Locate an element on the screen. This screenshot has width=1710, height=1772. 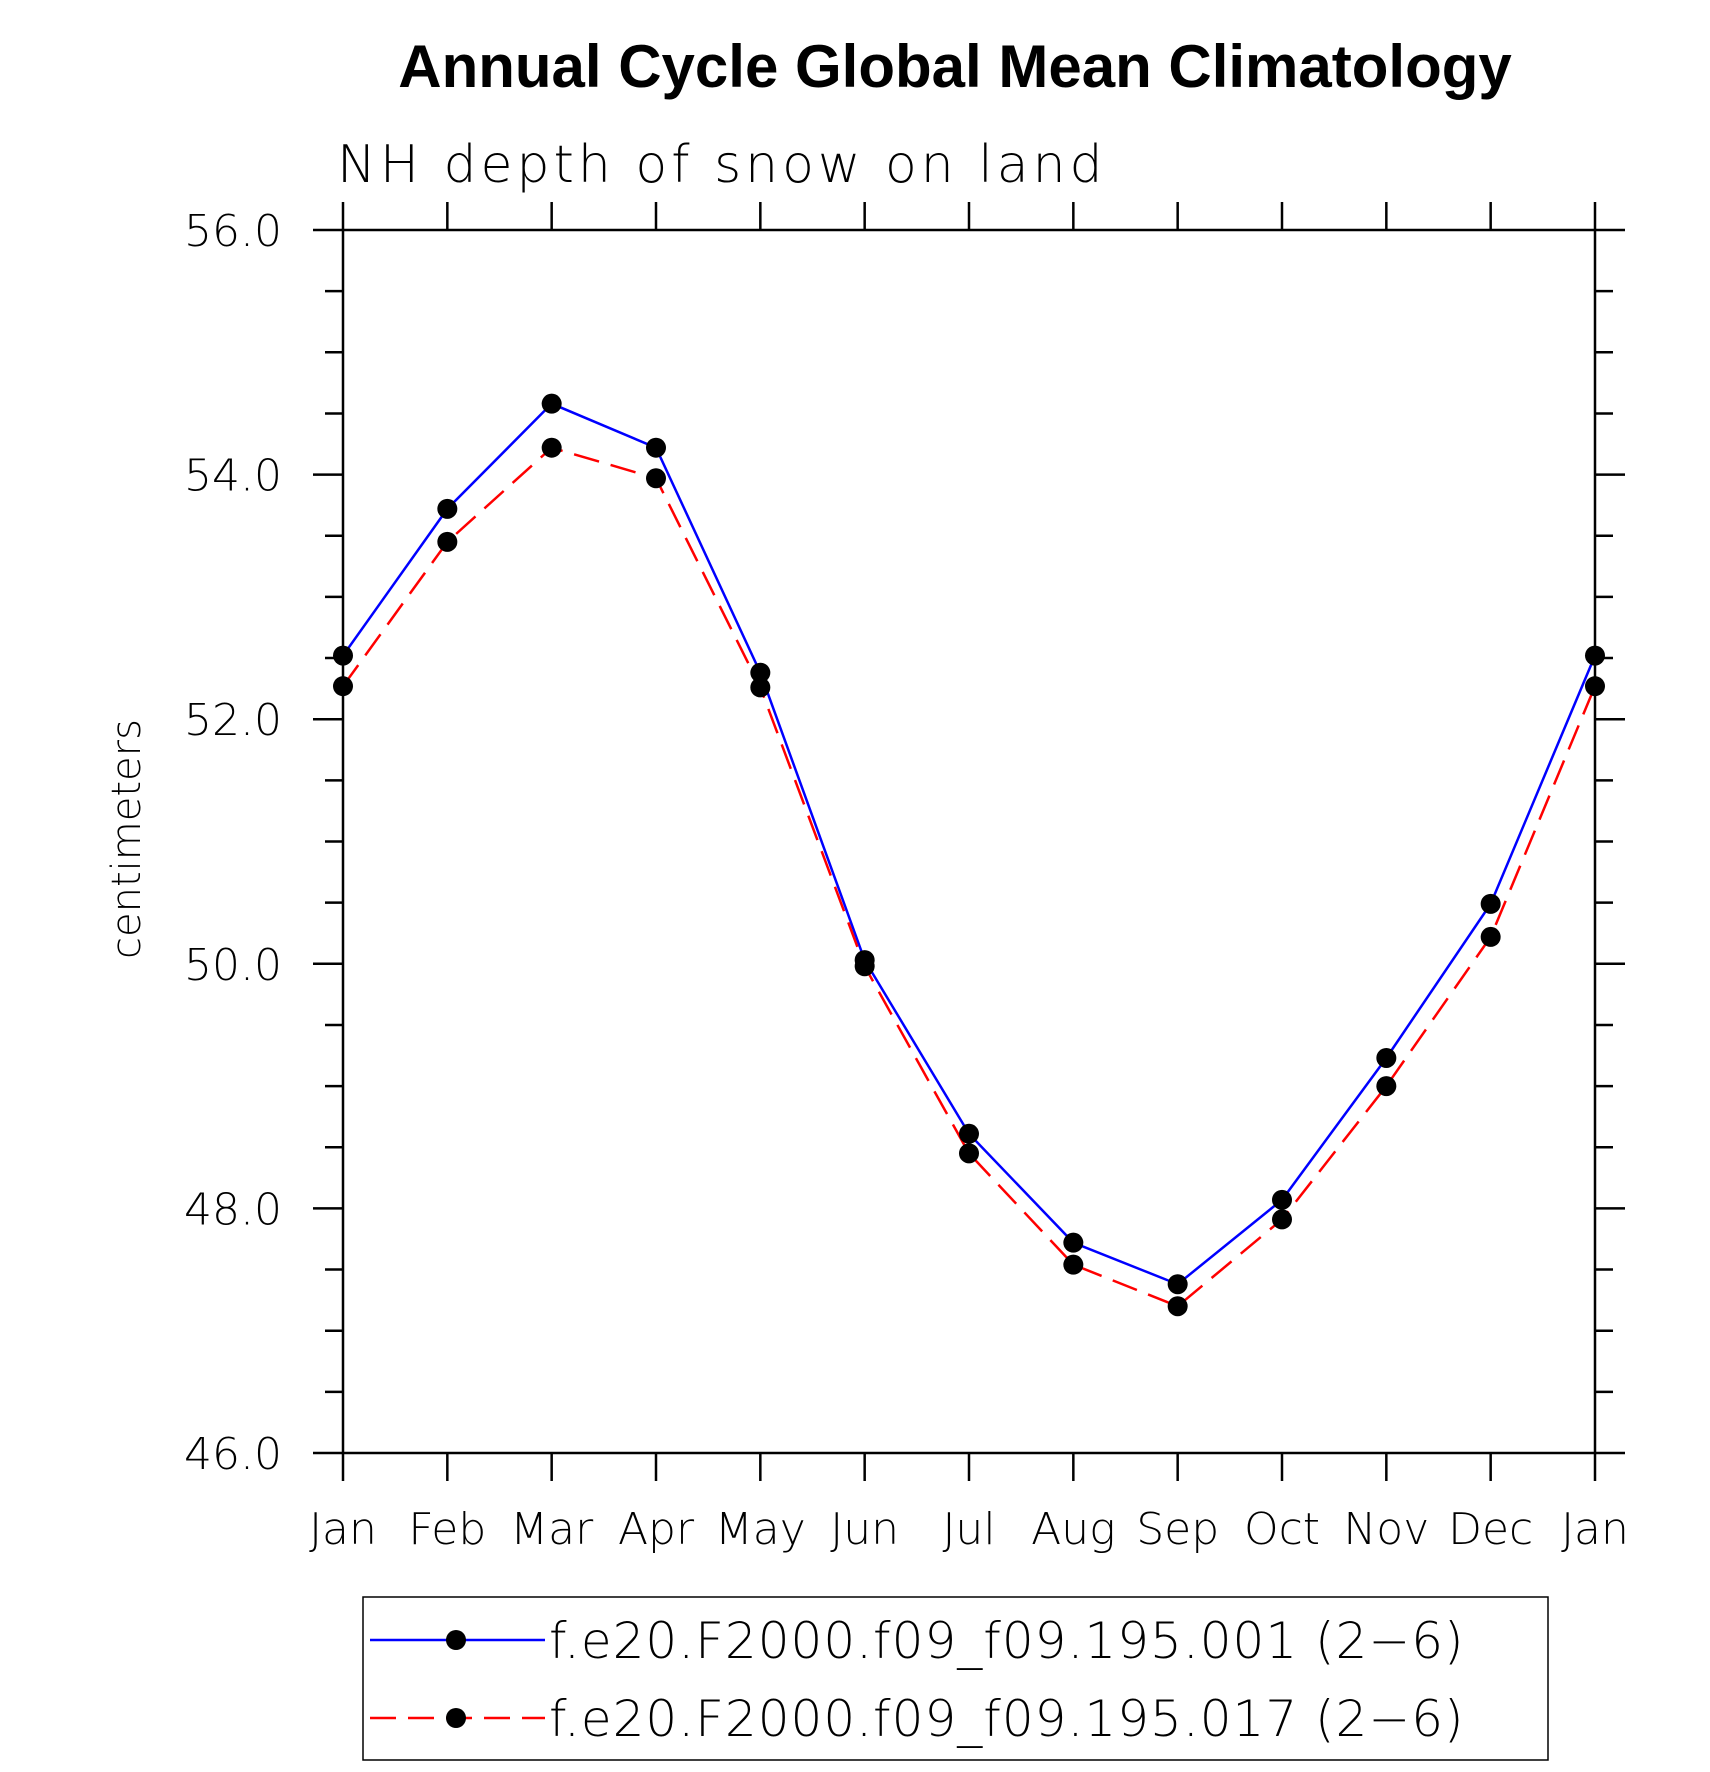
x-tick-label: Apr is located at coordinates (656, 1529).